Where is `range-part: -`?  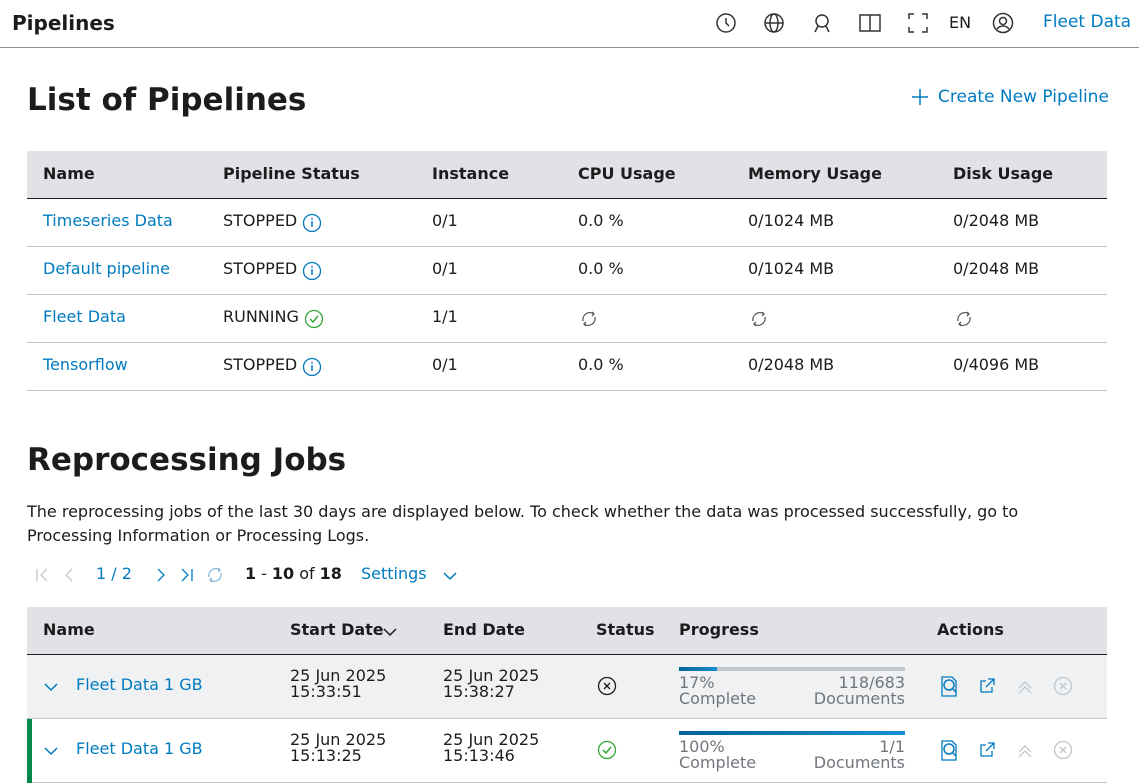 range-part: - is located at coordinates (264, 574).